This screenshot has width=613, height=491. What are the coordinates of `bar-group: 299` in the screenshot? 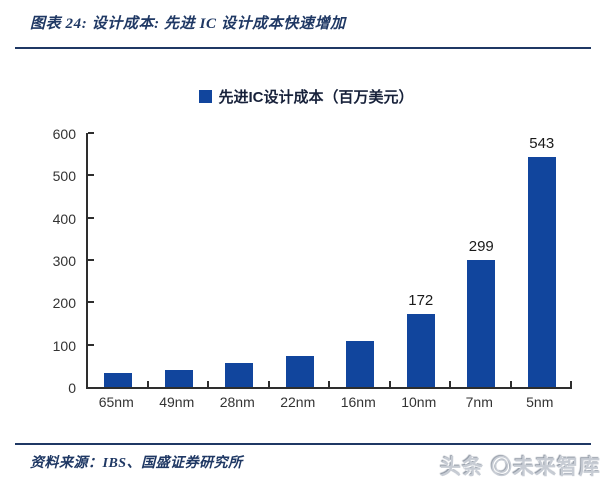 It's located at (481, 312).